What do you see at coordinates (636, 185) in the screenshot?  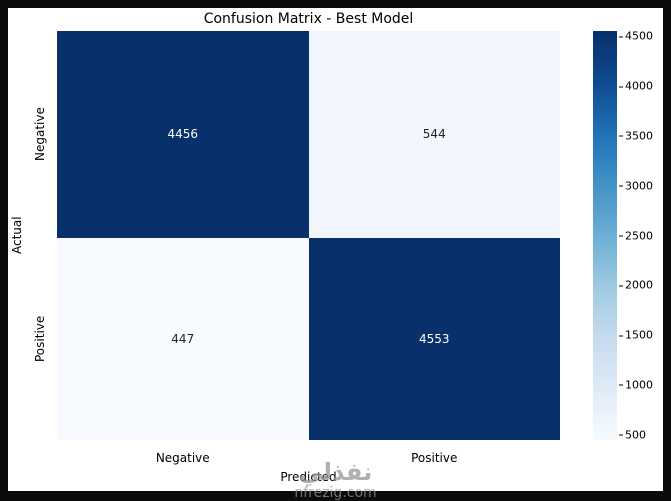 I see `colorbar-tick-label: 3000` at bounding box center [636, 185].